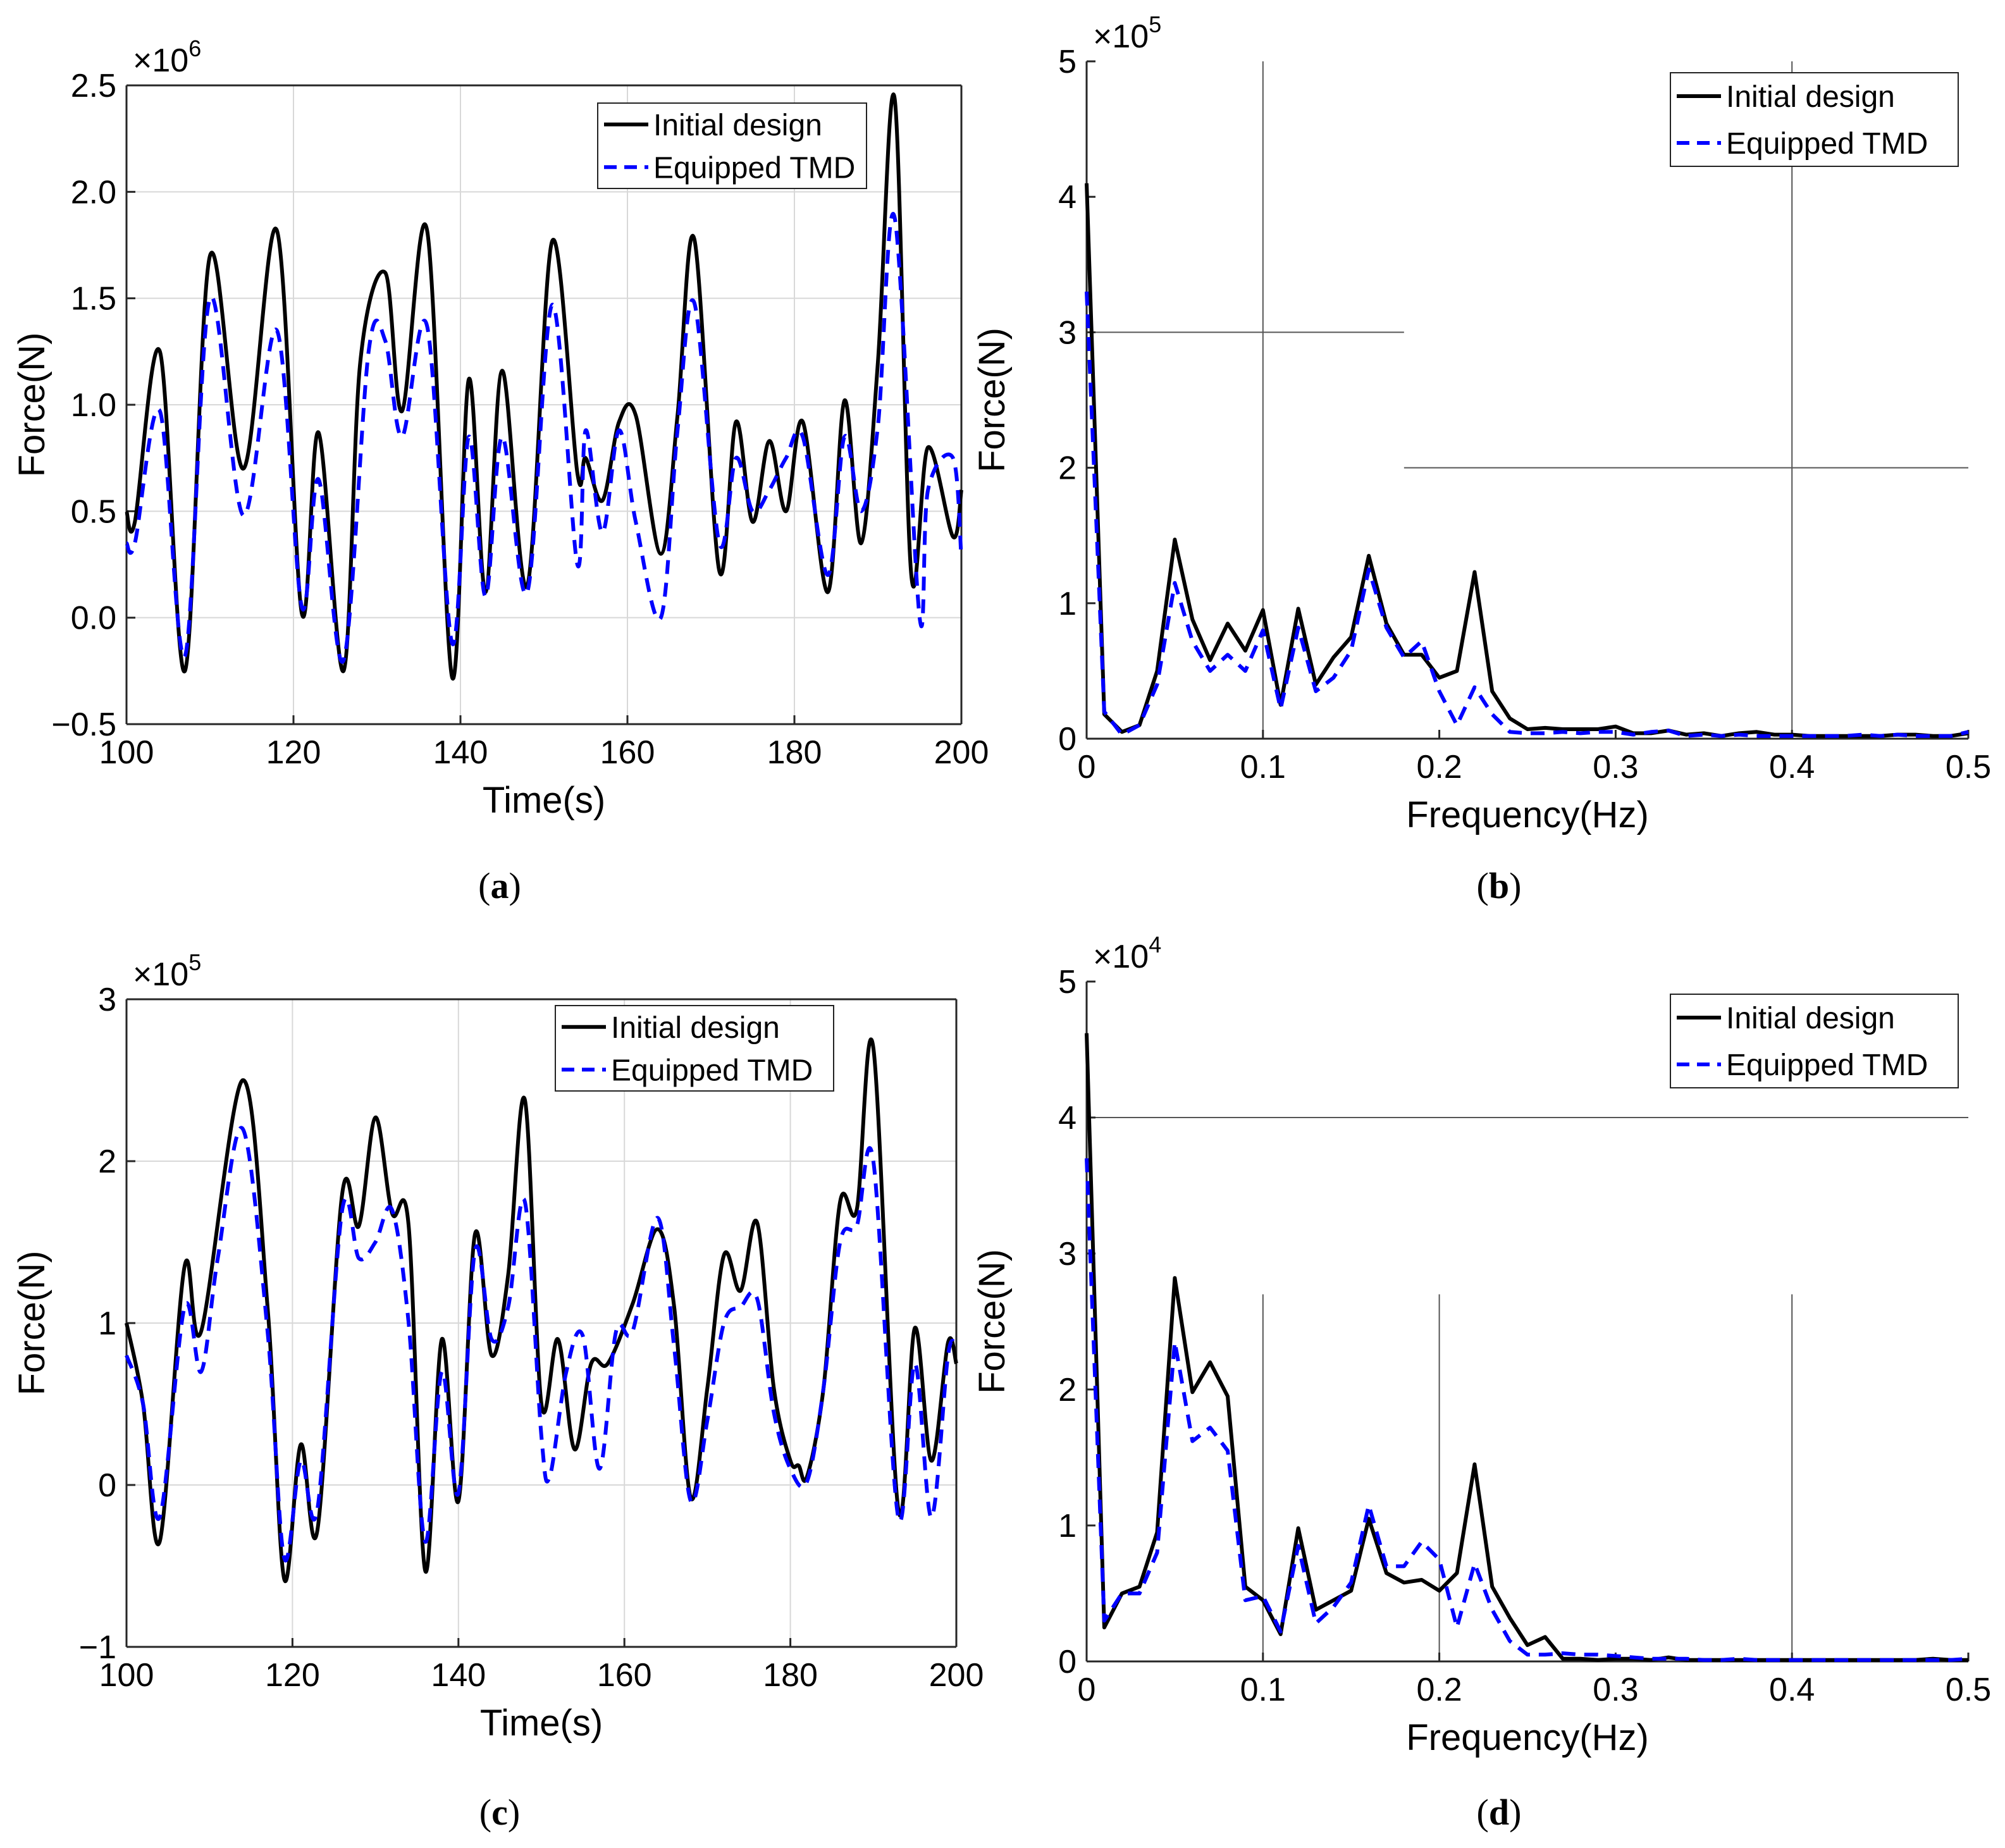 The height and width of the screenshot is (1848, 2005). I want to click on y-tick-label: 1.0, so click(93, 405).